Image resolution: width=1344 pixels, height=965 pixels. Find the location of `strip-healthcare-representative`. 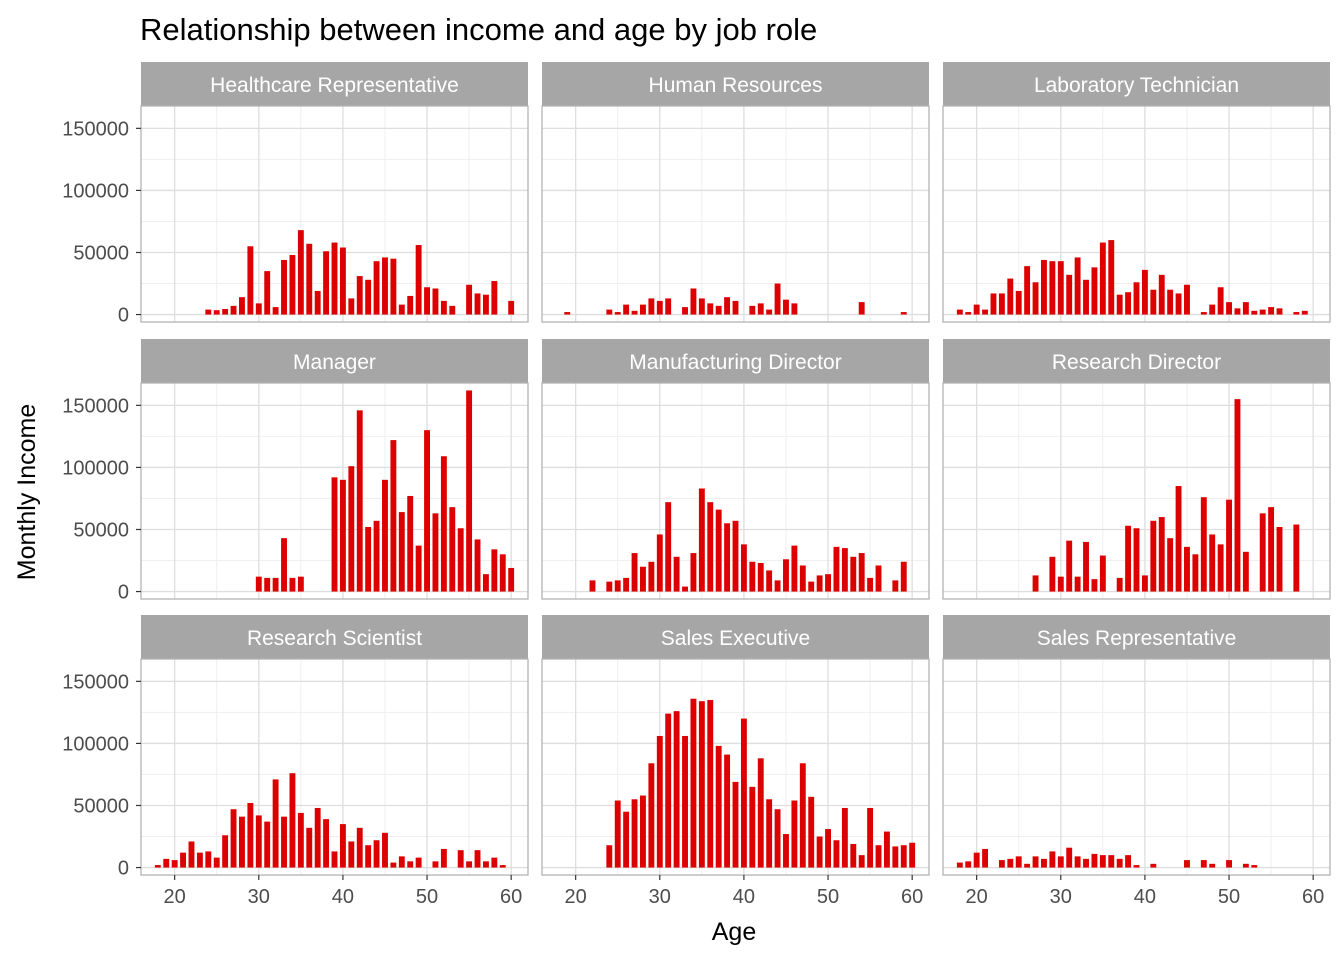

strip-healthcare-representative is located at coordinates (334, 84).